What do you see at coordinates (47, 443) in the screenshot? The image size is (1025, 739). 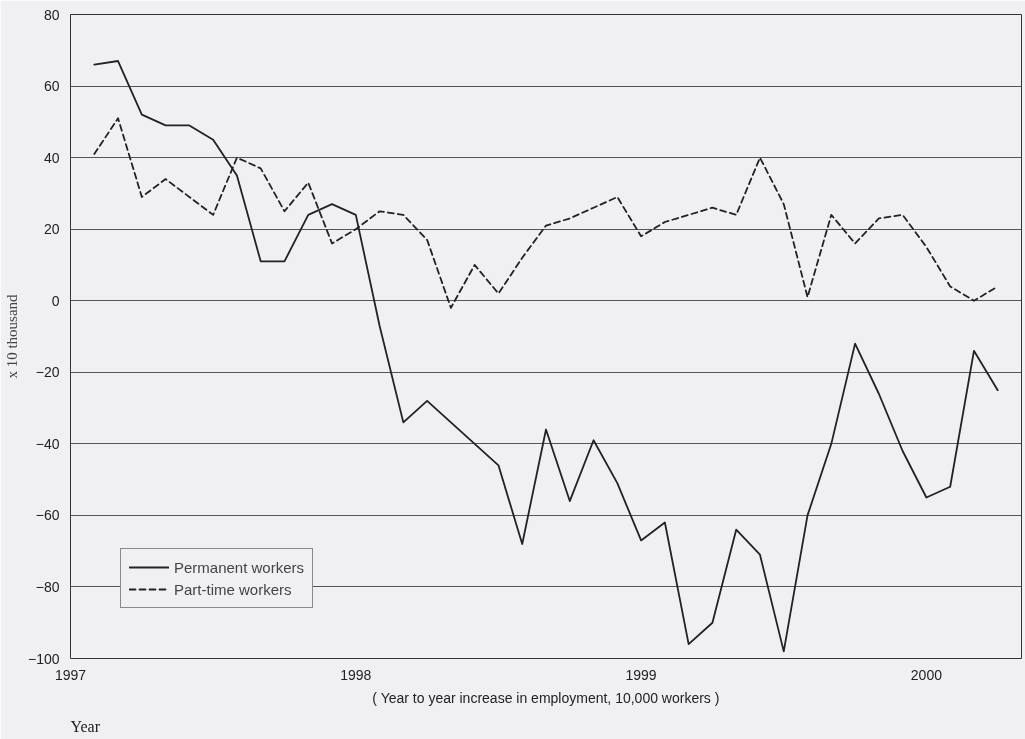 I see `y-tick-label: −40` at bounding box center [47, 443].